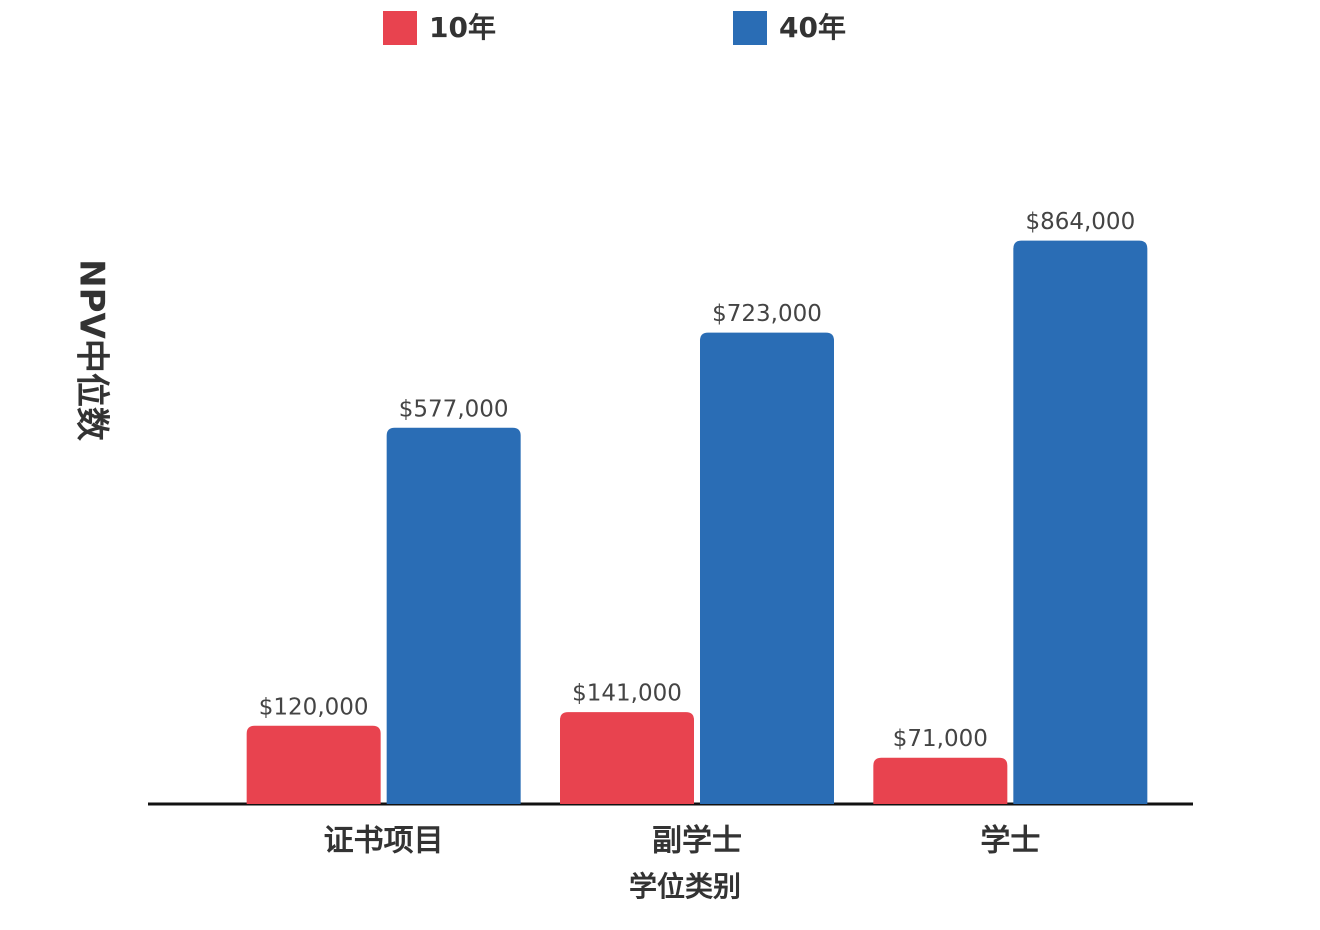 The height and width of the screenshot is (930, 1320). Describe the element at coordinates (462, 27) in the screenshot. I see `legend-label: 10年` at that location.